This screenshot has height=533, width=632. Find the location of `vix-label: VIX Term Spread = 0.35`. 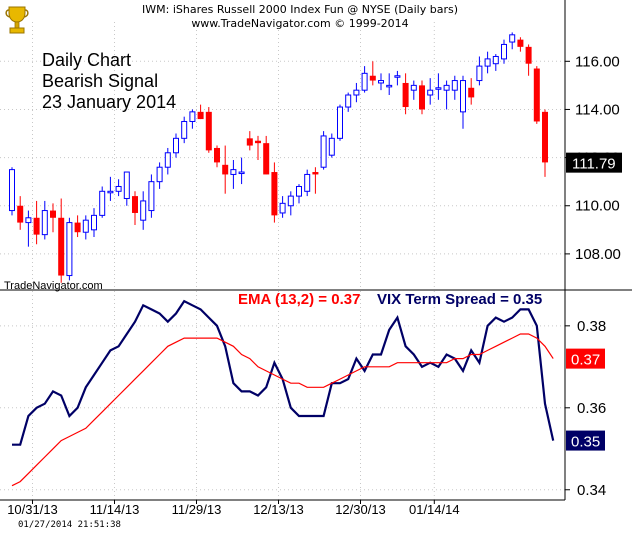

vix-label: VIX Term Spread = 0.35 is located at coordinates (460, 299).